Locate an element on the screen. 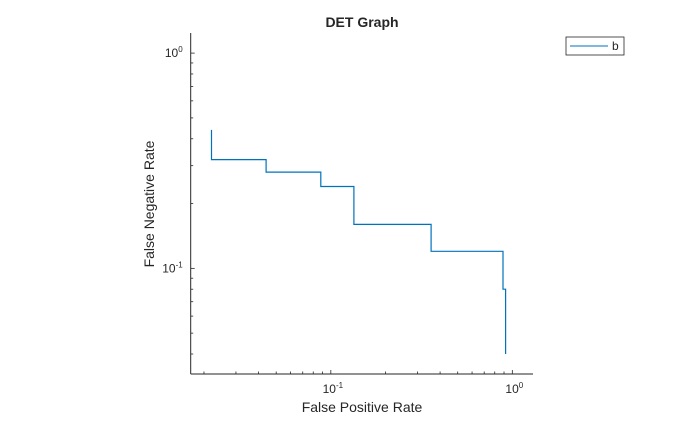  x-axis-label: False Positive Rate is located at coordinates (362, 407).